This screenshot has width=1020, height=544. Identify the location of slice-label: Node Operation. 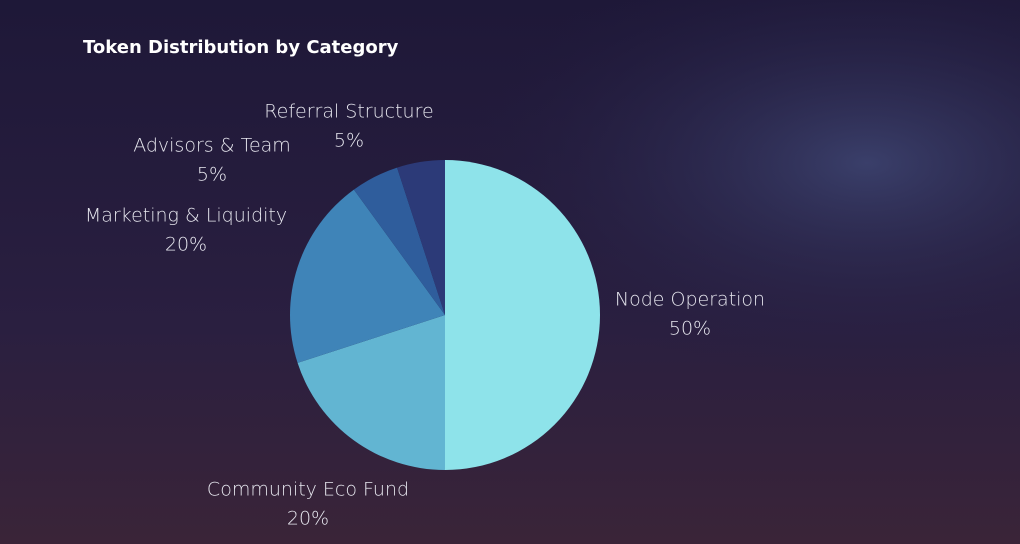
(690, 300).